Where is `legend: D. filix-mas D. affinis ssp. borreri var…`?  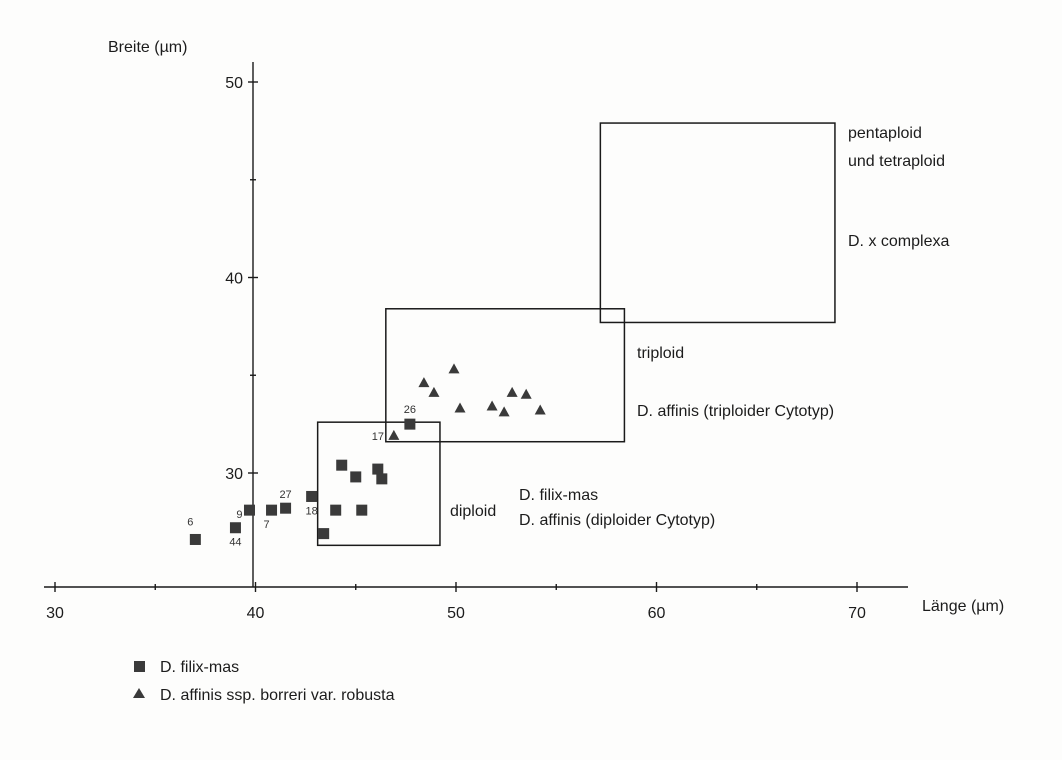
legend: D. filix-mas D. affinis ssp. borreri var… is located at coordinates (264, 681).